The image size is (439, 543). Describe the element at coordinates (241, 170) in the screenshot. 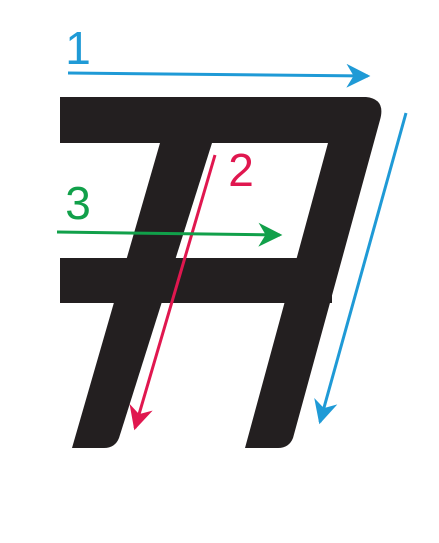

I see `stroke-label: 2` at that location.